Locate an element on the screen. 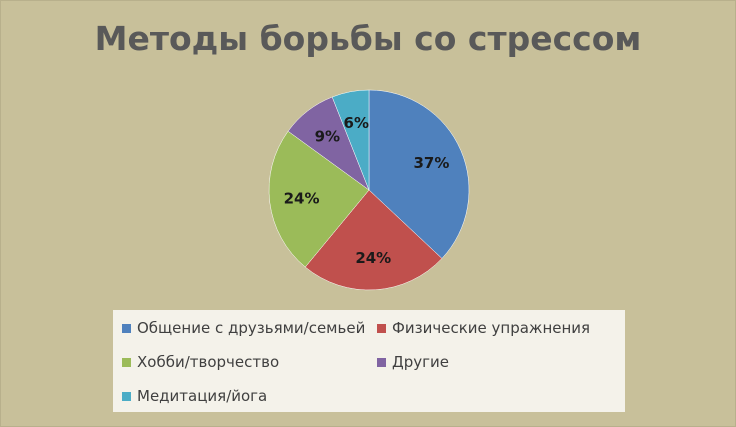  data-label-friends-family: 37% is located at coordinates (431, 163).